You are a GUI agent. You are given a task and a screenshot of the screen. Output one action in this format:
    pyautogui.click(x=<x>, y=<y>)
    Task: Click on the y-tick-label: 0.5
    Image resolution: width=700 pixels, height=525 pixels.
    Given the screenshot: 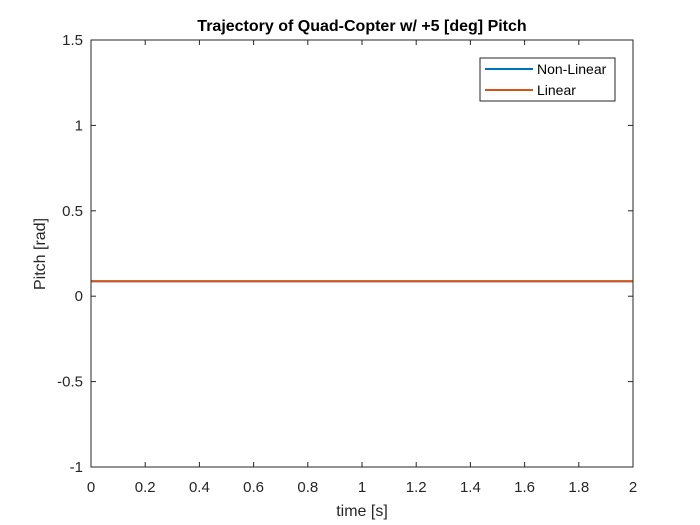 What is the action you would take?
    pyautogui.click(x=72, y=211)
    